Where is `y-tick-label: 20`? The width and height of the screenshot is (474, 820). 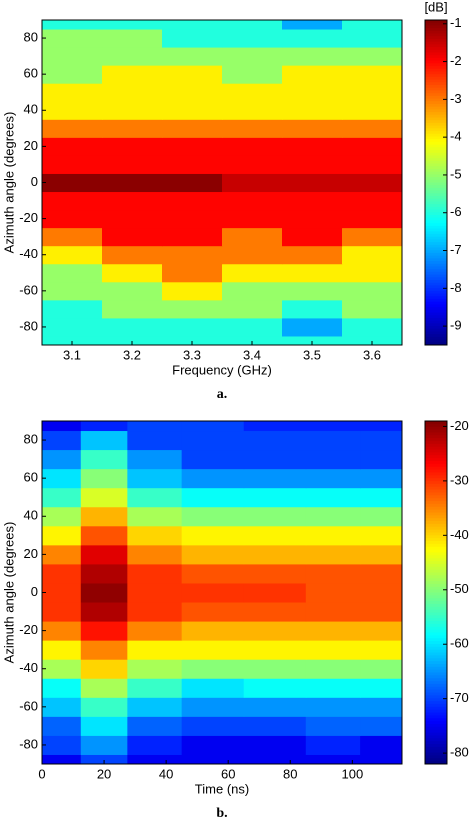 y-tick-label: 20 is located at coordinates (31, 145).